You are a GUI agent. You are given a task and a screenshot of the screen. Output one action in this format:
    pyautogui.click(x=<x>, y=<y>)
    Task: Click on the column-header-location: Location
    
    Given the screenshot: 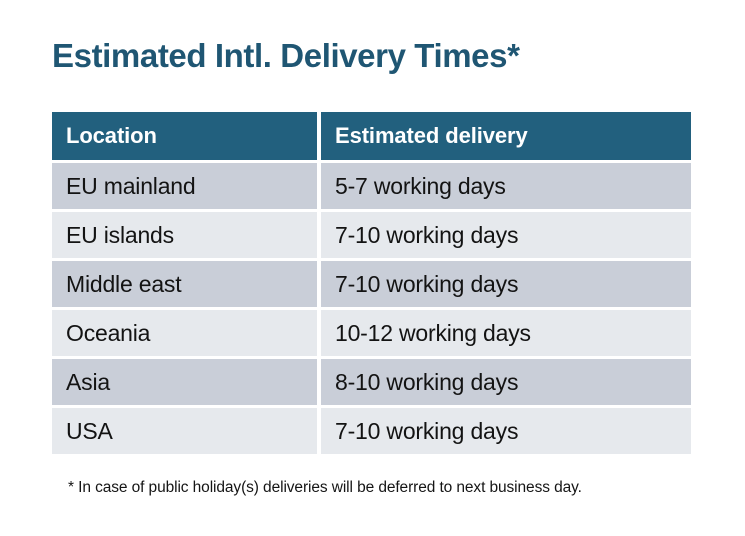 What is the action you would take?
    pyautogui.click(x=184, y=136)
    